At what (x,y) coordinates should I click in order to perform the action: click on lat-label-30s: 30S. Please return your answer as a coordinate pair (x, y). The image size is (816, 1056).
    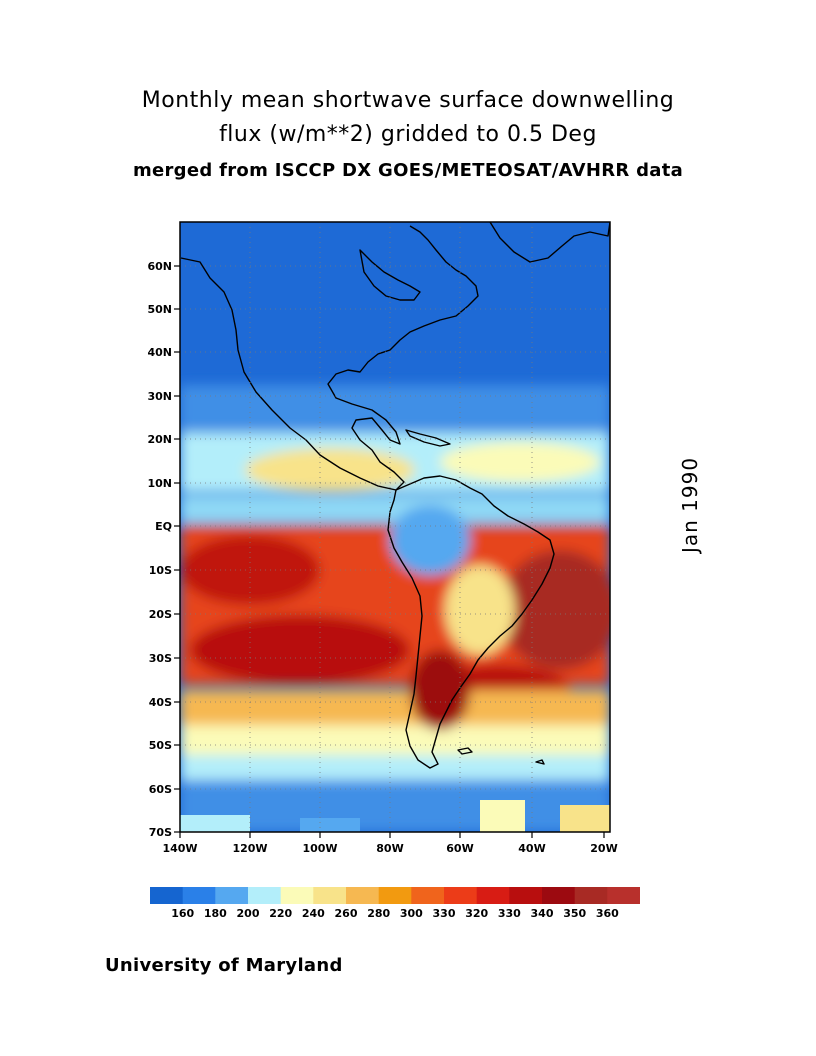
    Looking at the image, I should click on (160, 658).